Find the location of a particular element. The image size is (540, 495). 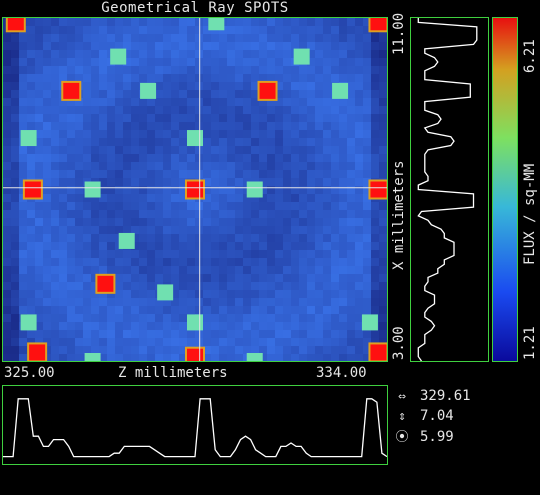

x-profile-panel is located at coordinates (449, 189).